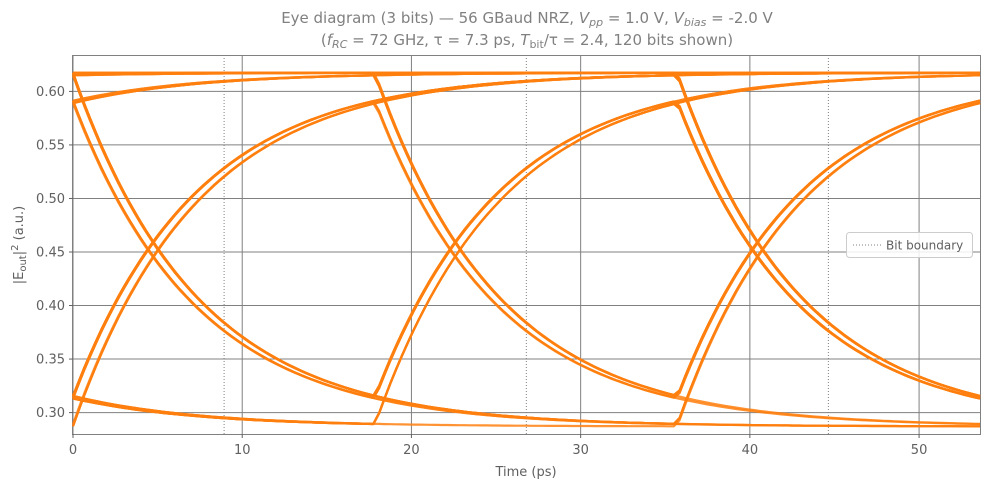 Image resolution: width=989 pixels, height=490 pixels. I want to click on y-tick-label: 0.60, so click(50, 92).